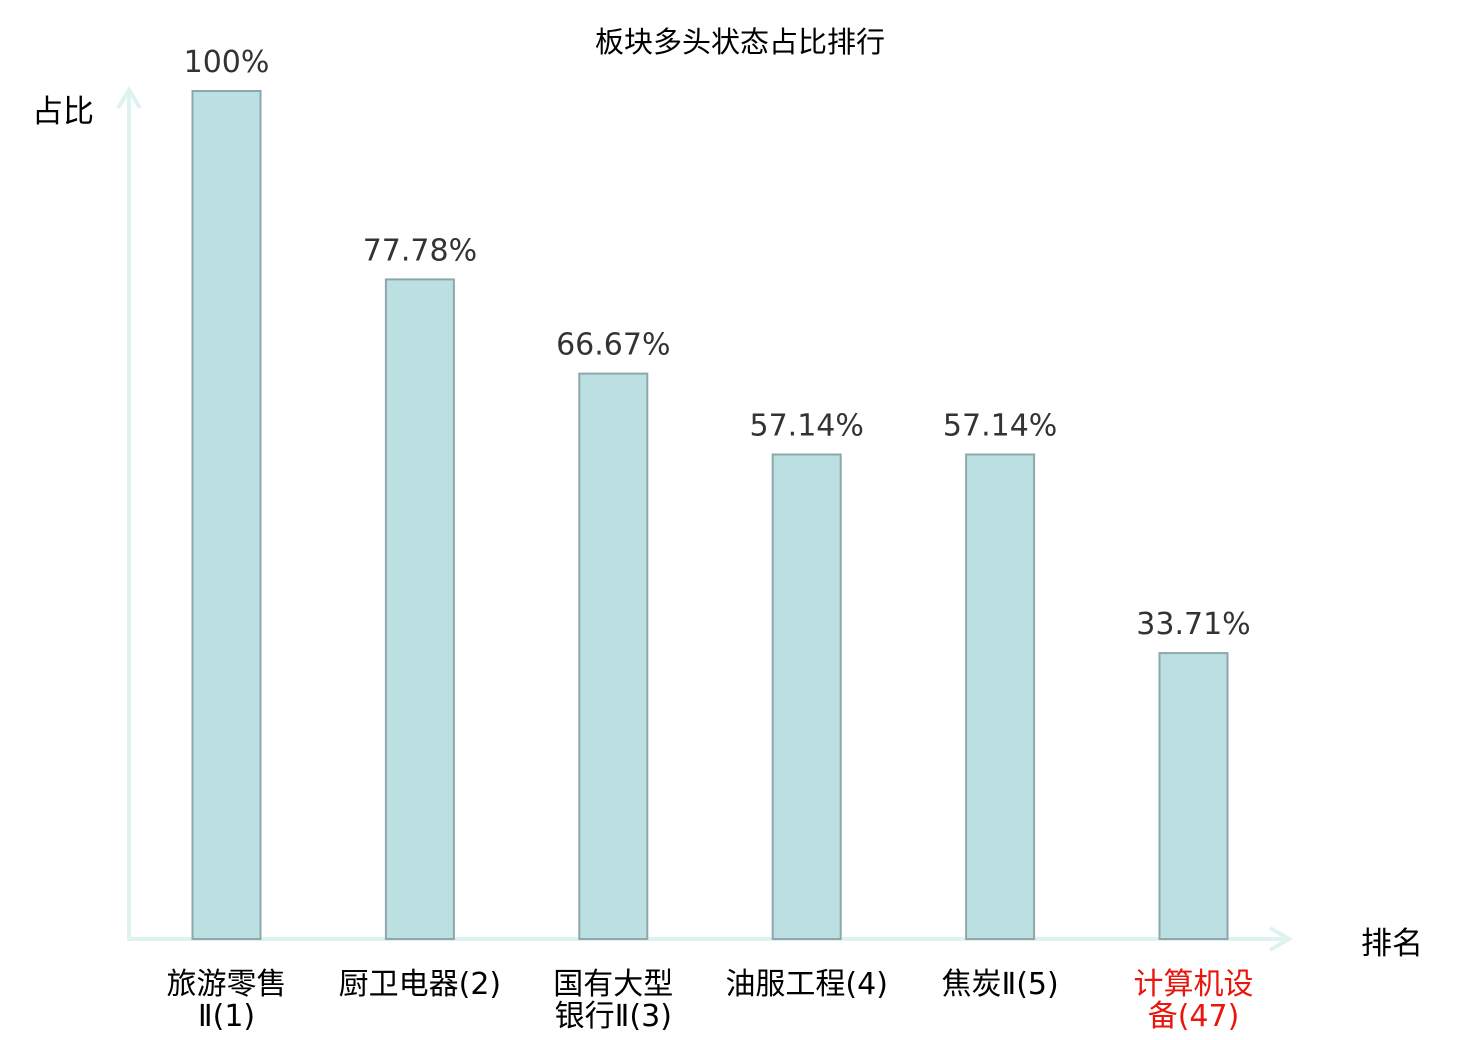  I want to click on category-label-5-line-1: 焦炭Ⅱ(5), so click(999, 984).